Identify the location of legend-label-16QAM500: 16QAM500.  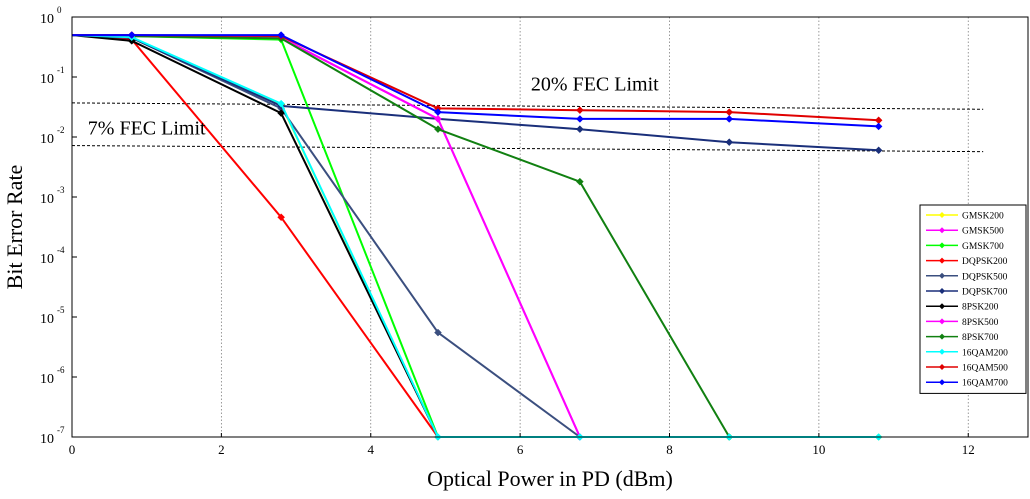
(985, 369).